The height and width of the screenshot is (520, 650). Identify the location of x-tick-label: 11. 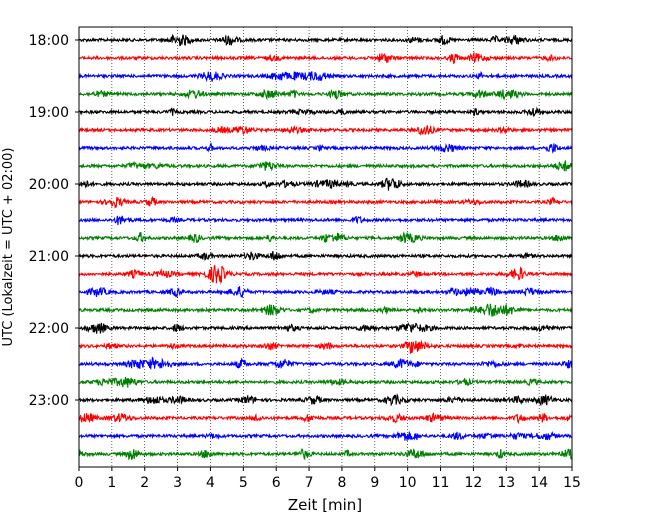
(441, 483).